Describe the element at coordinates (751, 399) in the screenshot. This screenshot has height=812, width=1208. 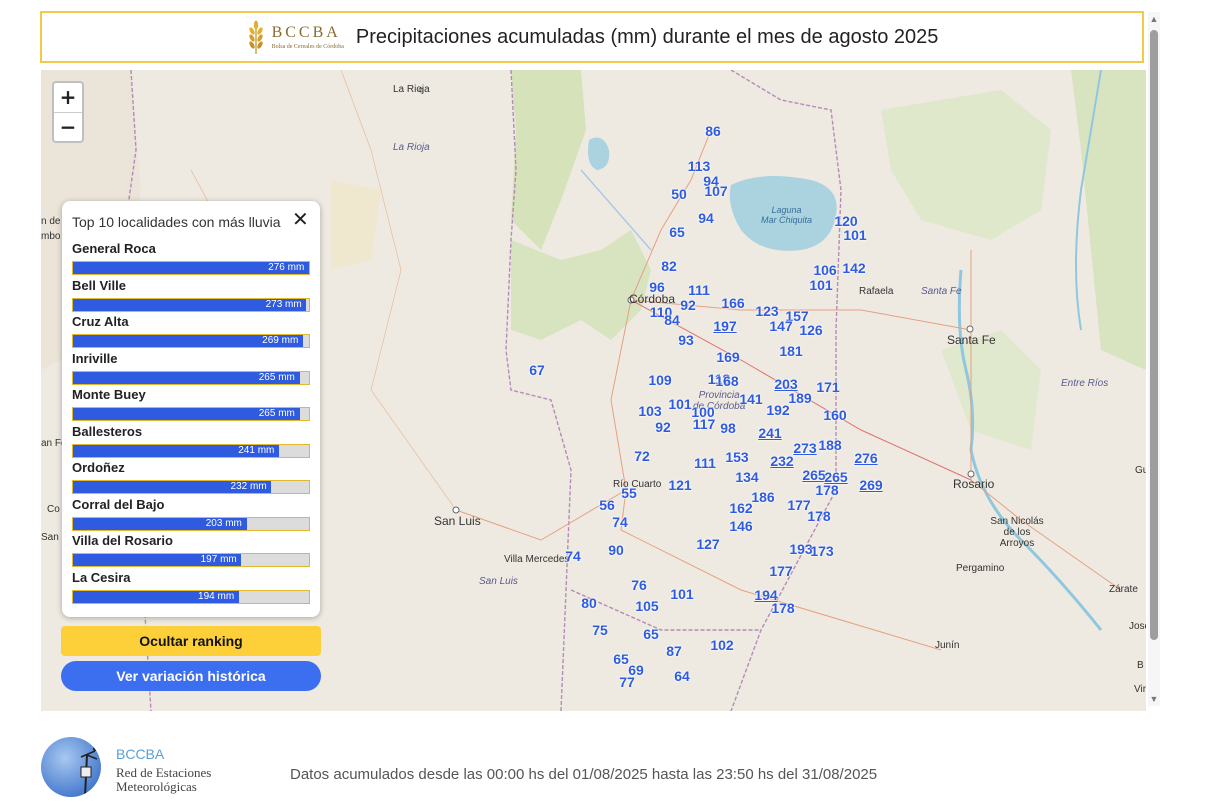
I see `station-value: 141` at that location.